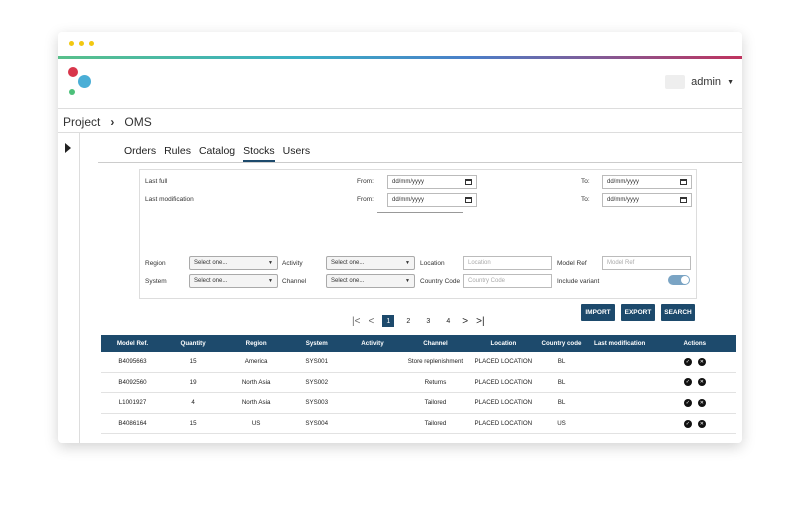  Describe the element at coordinates (598, 312) in the screenshot. I see `import-button: IMPORT` at that location.